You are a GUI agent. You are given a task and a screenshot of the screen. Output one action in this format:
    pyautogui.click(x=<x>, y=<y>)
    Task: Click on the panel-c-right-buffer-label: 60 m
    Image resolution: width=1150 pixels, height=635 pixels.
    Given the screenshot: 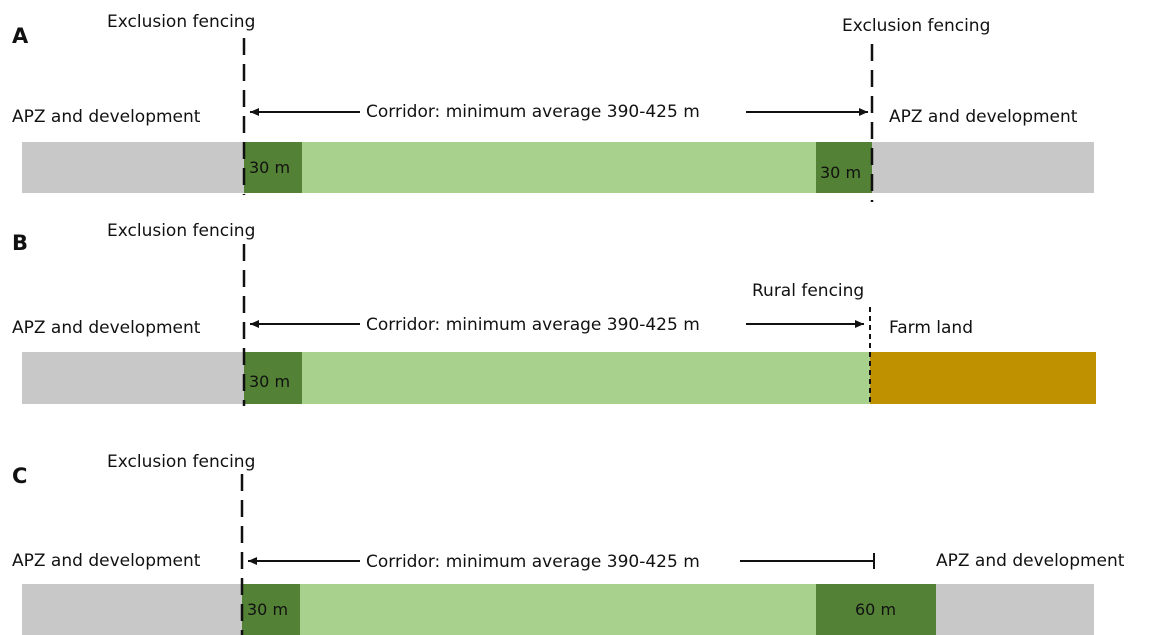 What is the action you would take?
    pyautogui.click(x=875, y=609)
    